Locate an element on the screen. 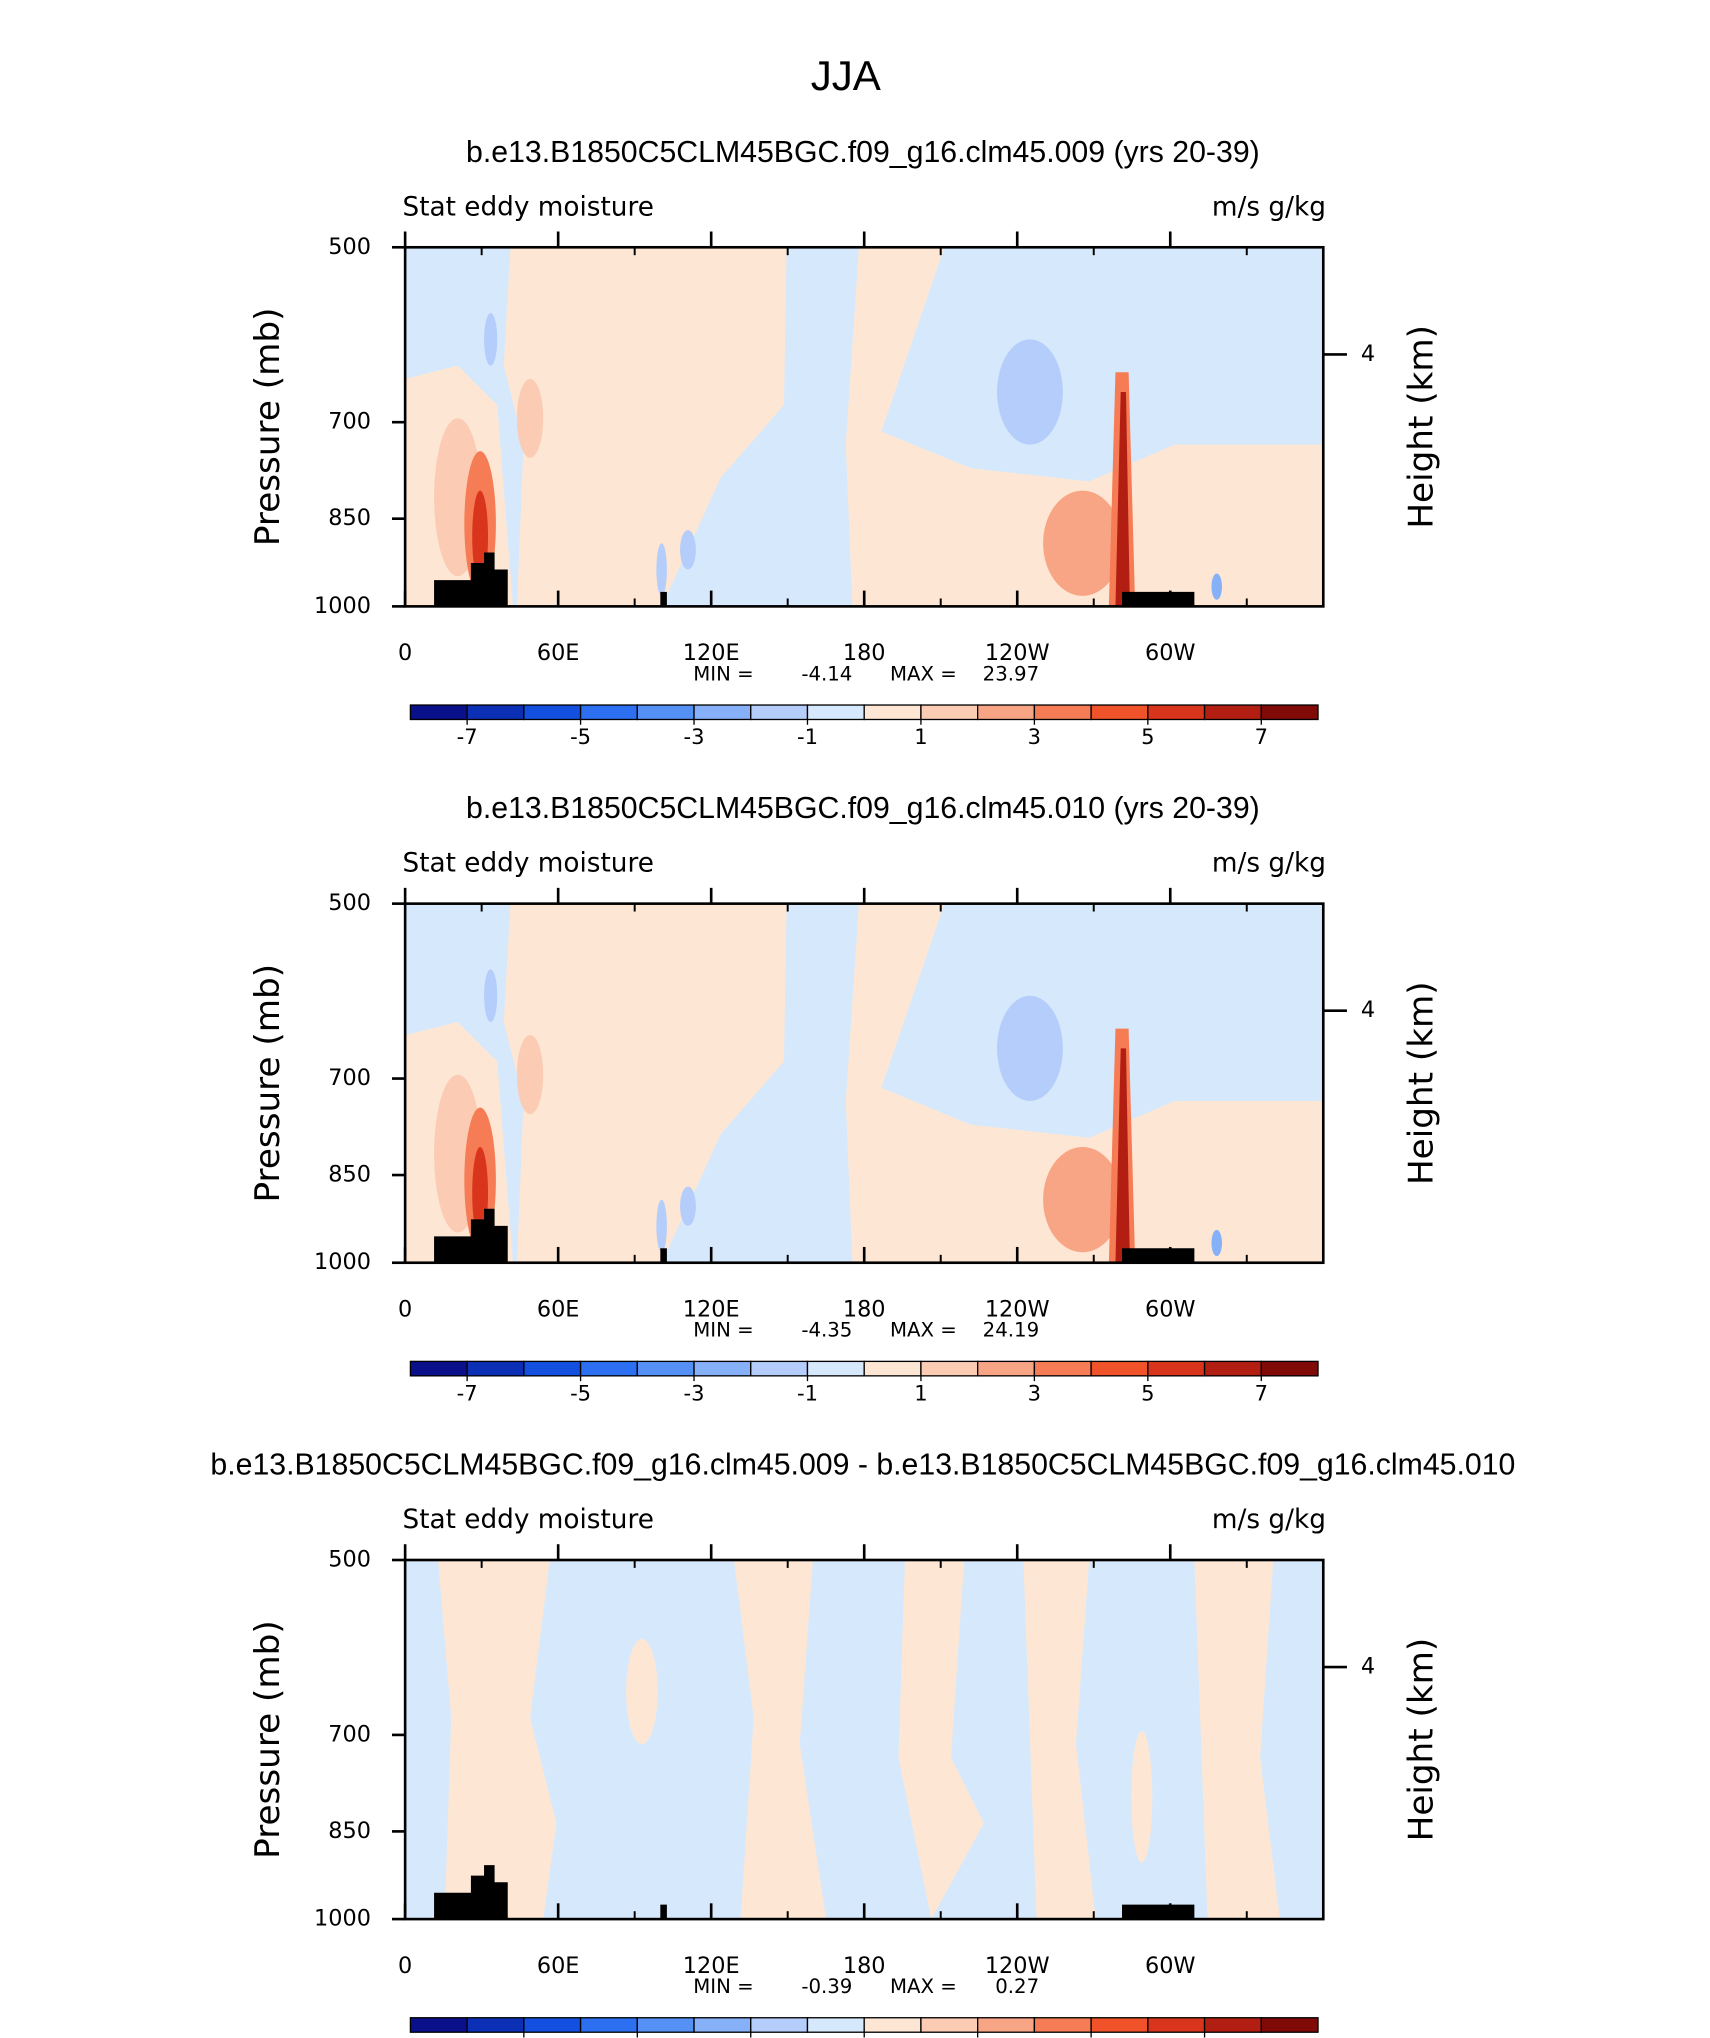 Image resolution: width=1710 pixels, height=2038 pixels. min-value: -0.39 is located at coordinates (826, 1986).